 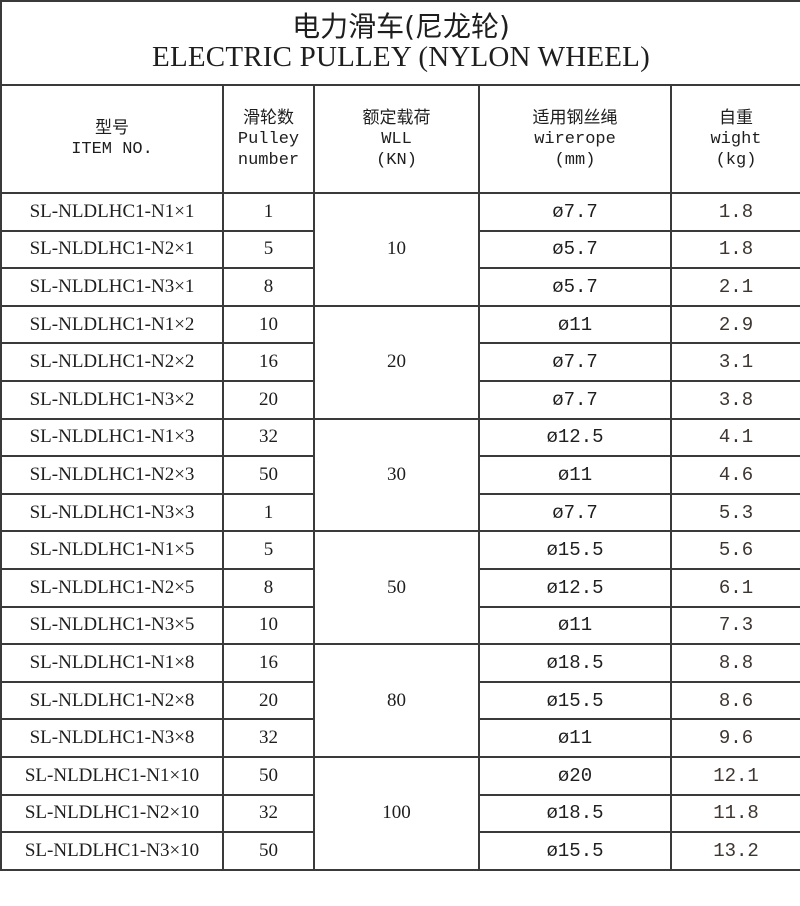 What do you see at coordinates (112, 212) in the screenshot?
I see `item-no-cell: SL-NLDLHC1-N1×1` at bounding box center [112, 212].